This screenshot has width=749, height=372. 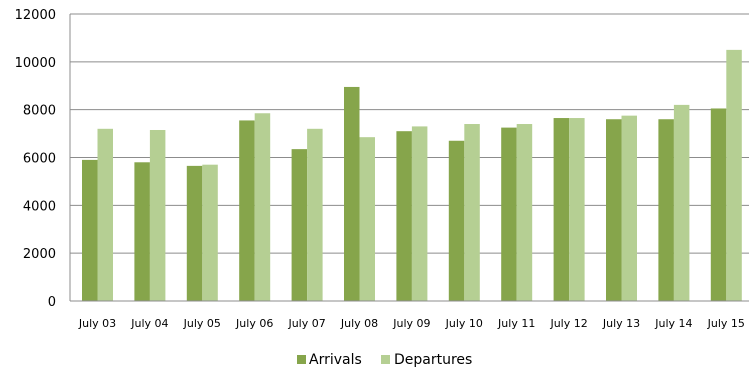 What do you see at coordinates (568, 323) in the screenshot?
I see `x-tick-label: July 12` at bounding box center [568, 323].